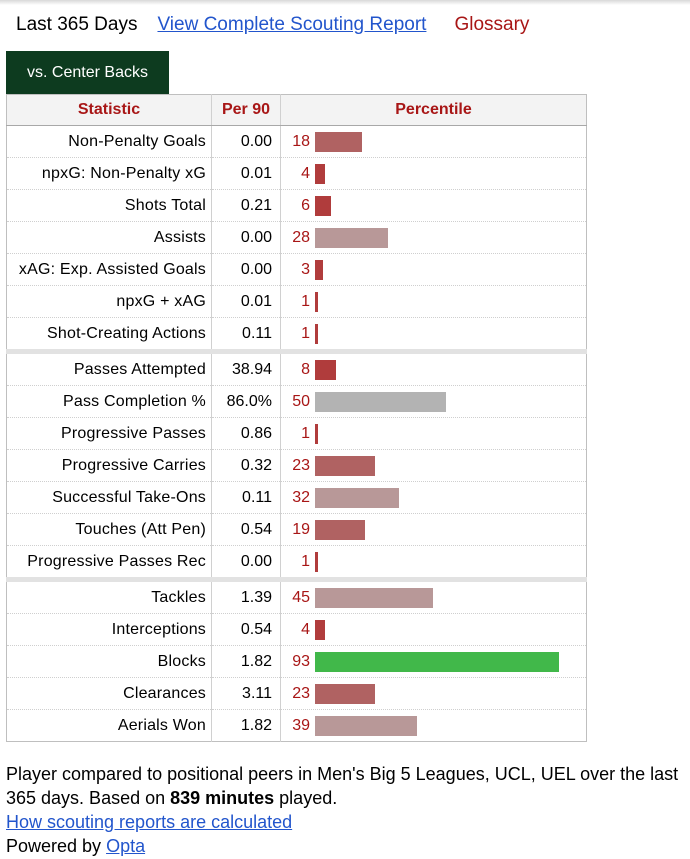 The width and height of the screenshot is (690, 859). What do you see at coordinates (305, 269) in the screenshot?
I see `percentile-value: 3` at bounding box center [305, 269].